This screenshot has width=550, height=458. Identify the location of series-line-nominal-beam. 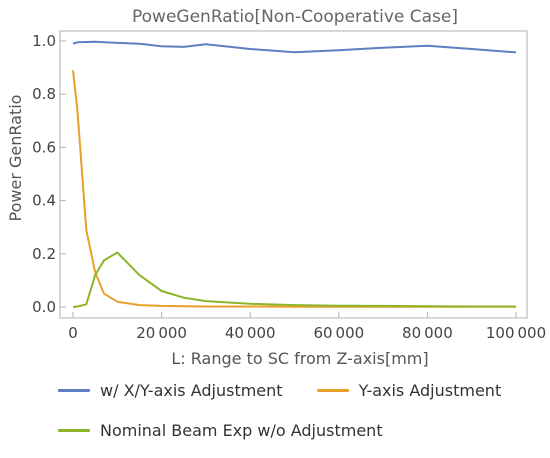
(294, 279).